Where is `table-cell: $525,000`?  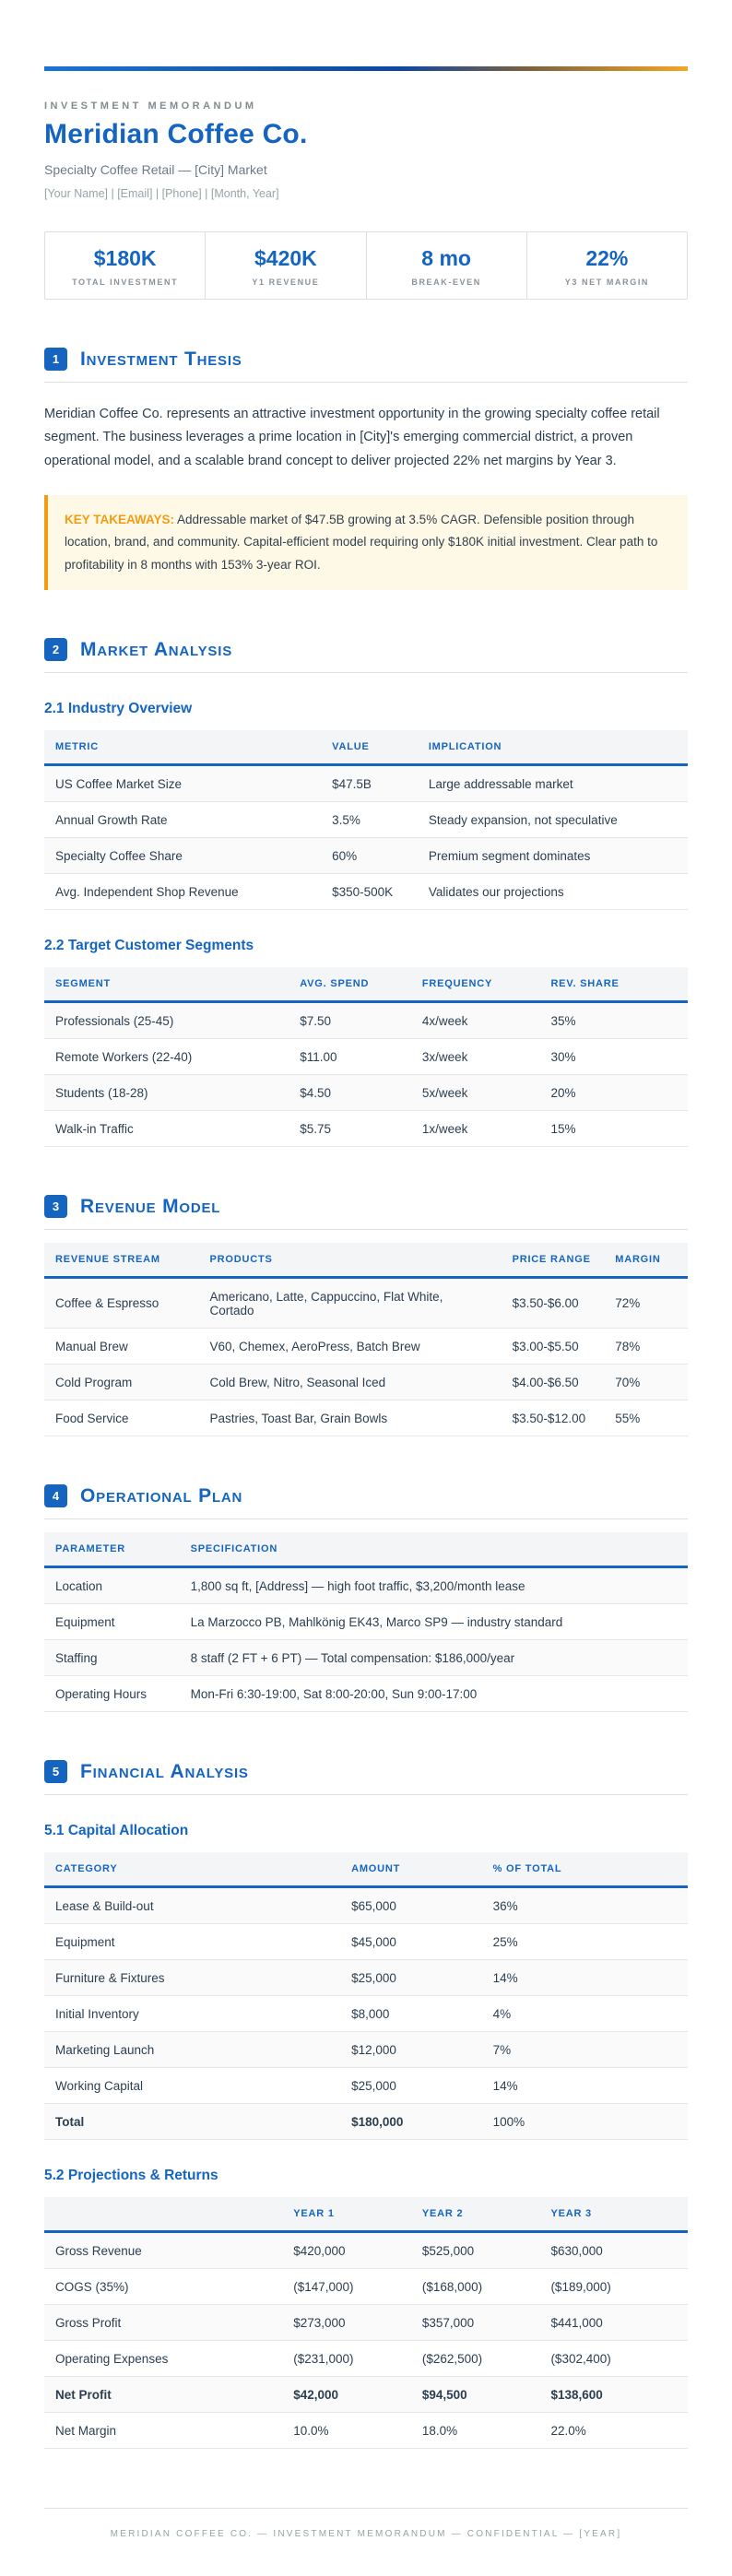 table-cell: $525,000 is located at coordinates (475, 2250).